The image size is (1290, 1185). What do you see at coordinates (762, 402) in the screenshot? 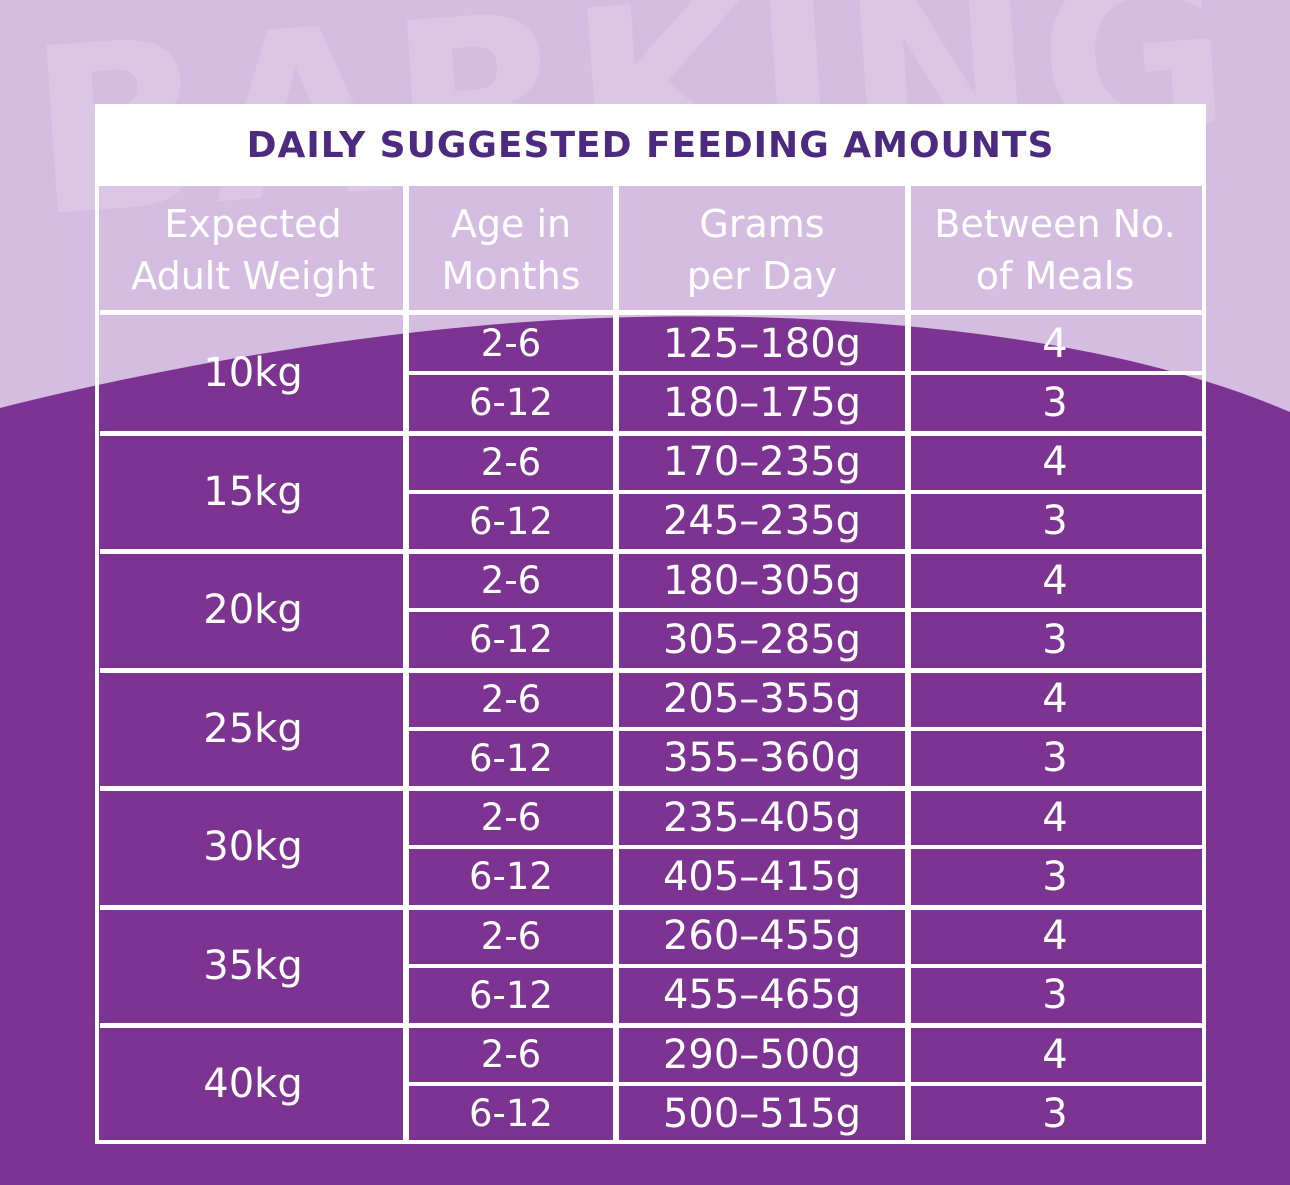
I see `grams-cell: 180–175g` at bounding box center [762, 402].